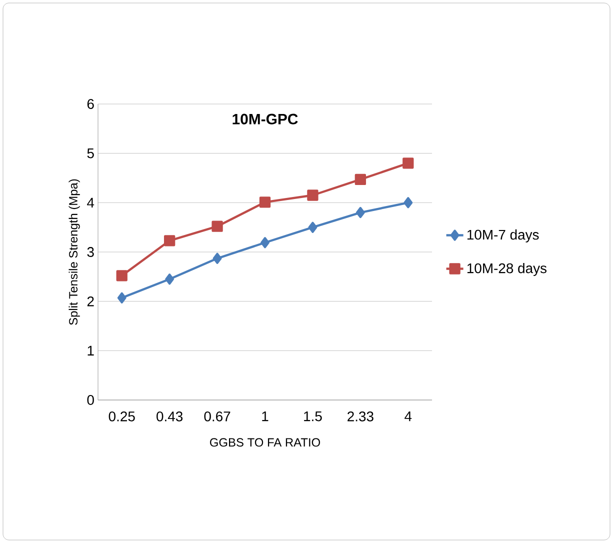 This screenshot has height=543, width=613. Describe the element at coordinates (121, 416) in the screenshot. I see `x-tick-label: 0.25` at that location.